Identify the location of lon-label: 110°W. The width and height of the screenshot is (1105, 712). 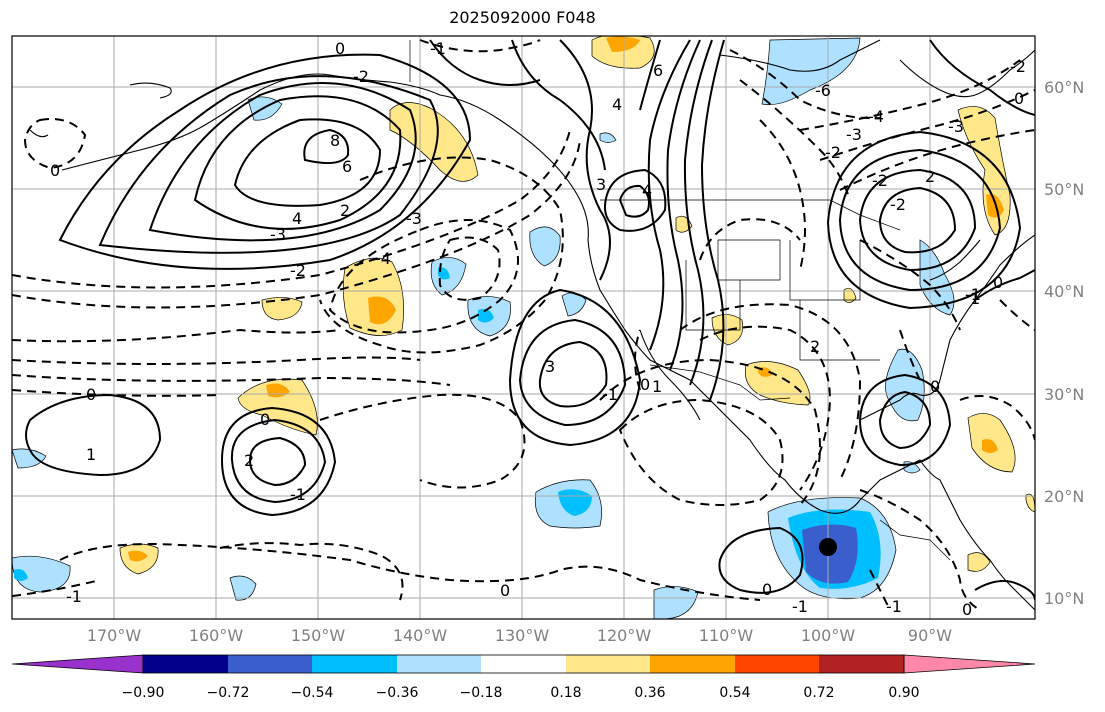
(726, 635).